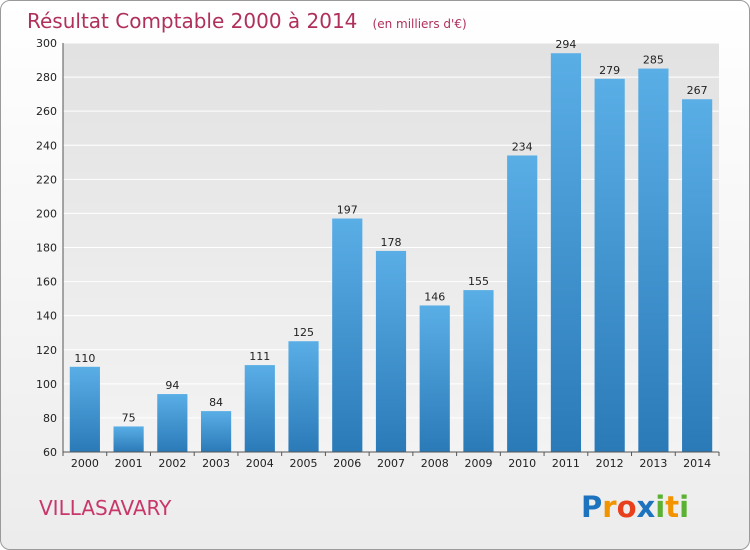  Describe the element at coordinates (591, 507) in the screenshot. I see `logo-letter: P` at that location.